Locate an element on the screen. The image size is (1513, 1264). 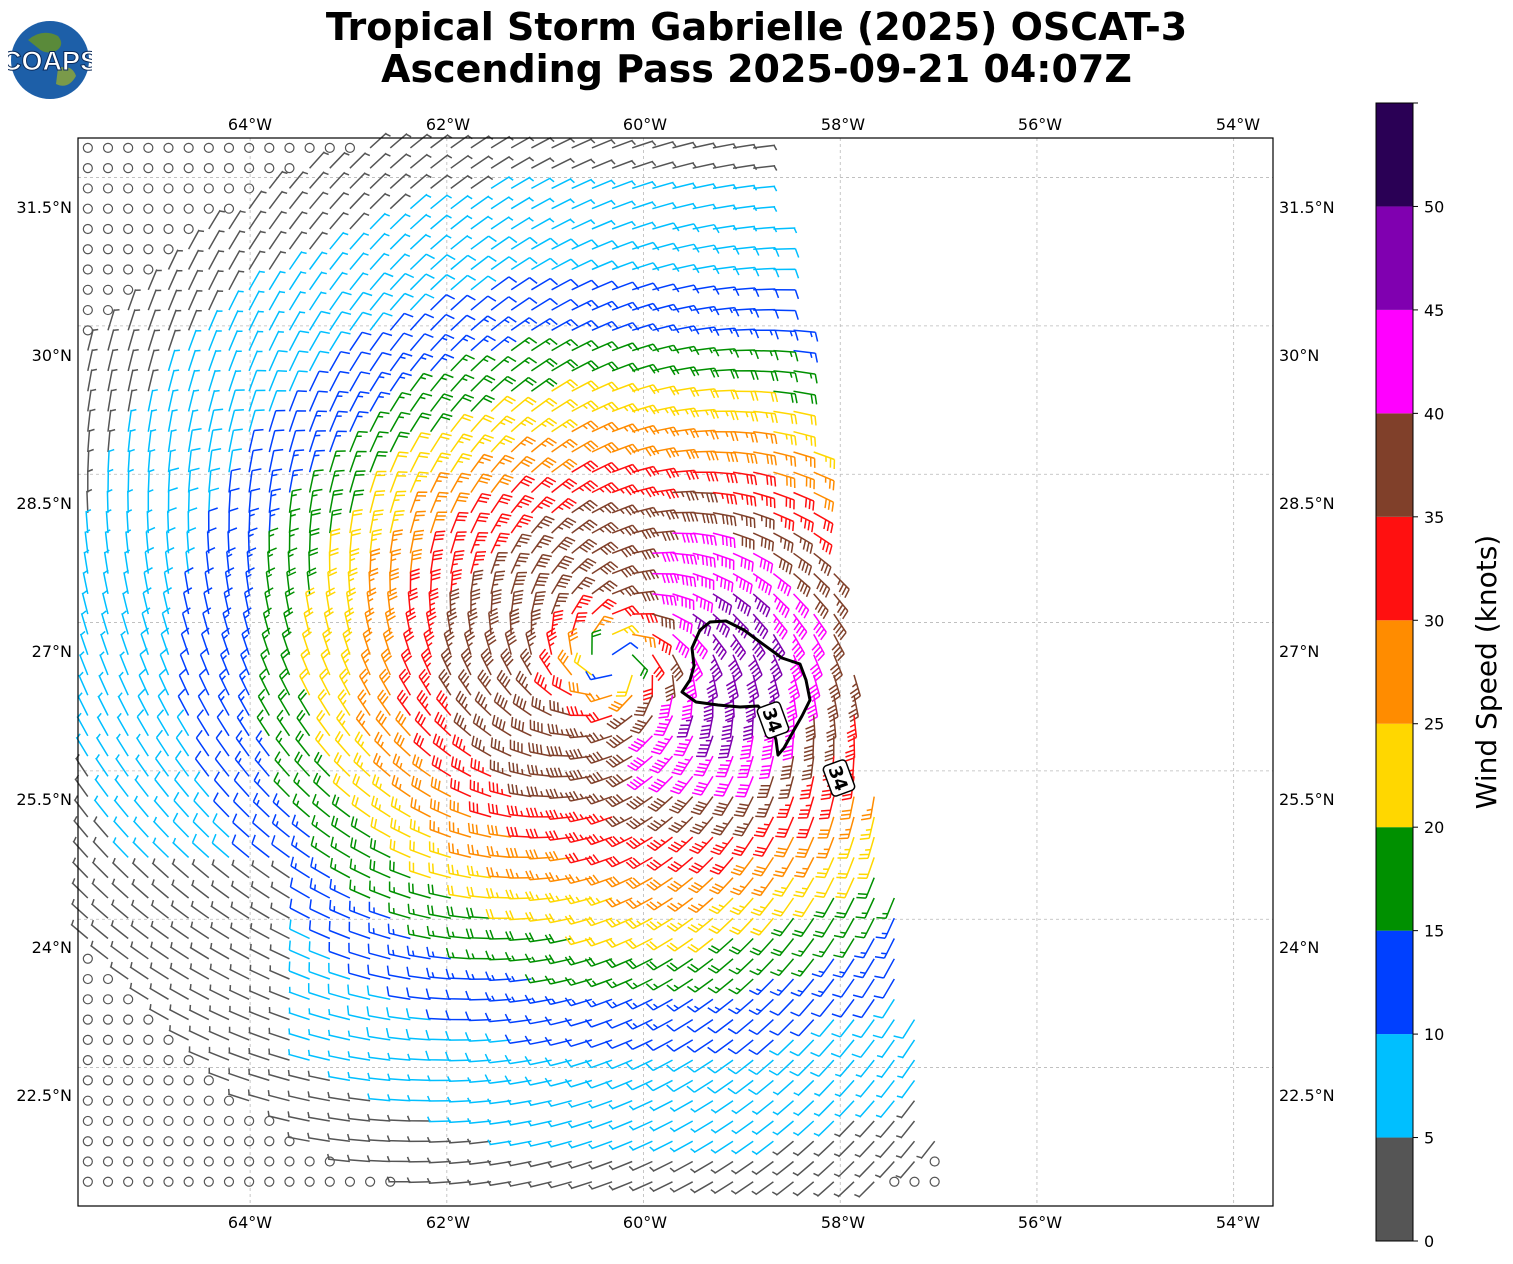
colorbar-bin is located at coordinates (1394, 155).